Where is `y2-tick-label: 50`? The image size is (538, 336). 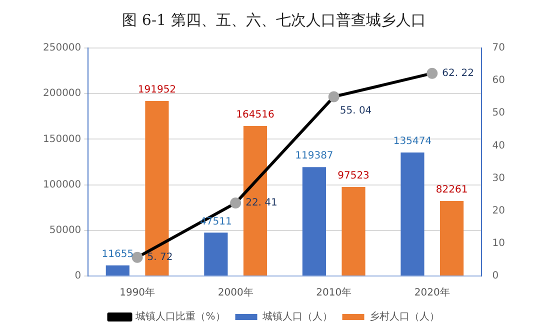
y2-tick-label: 50 is located at coordinates (499, 113).